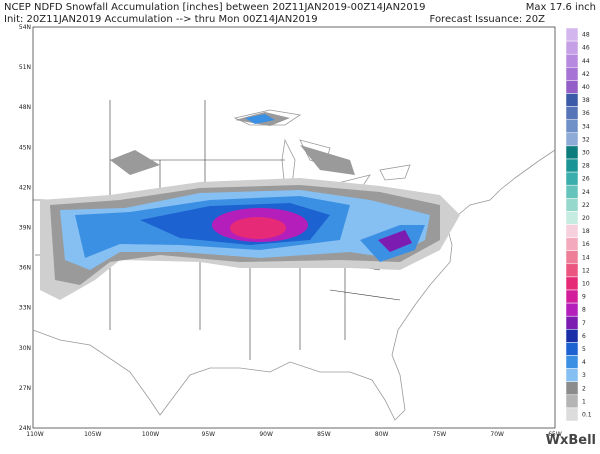  I want to click on lat-label: 48N, so click(25, 107).